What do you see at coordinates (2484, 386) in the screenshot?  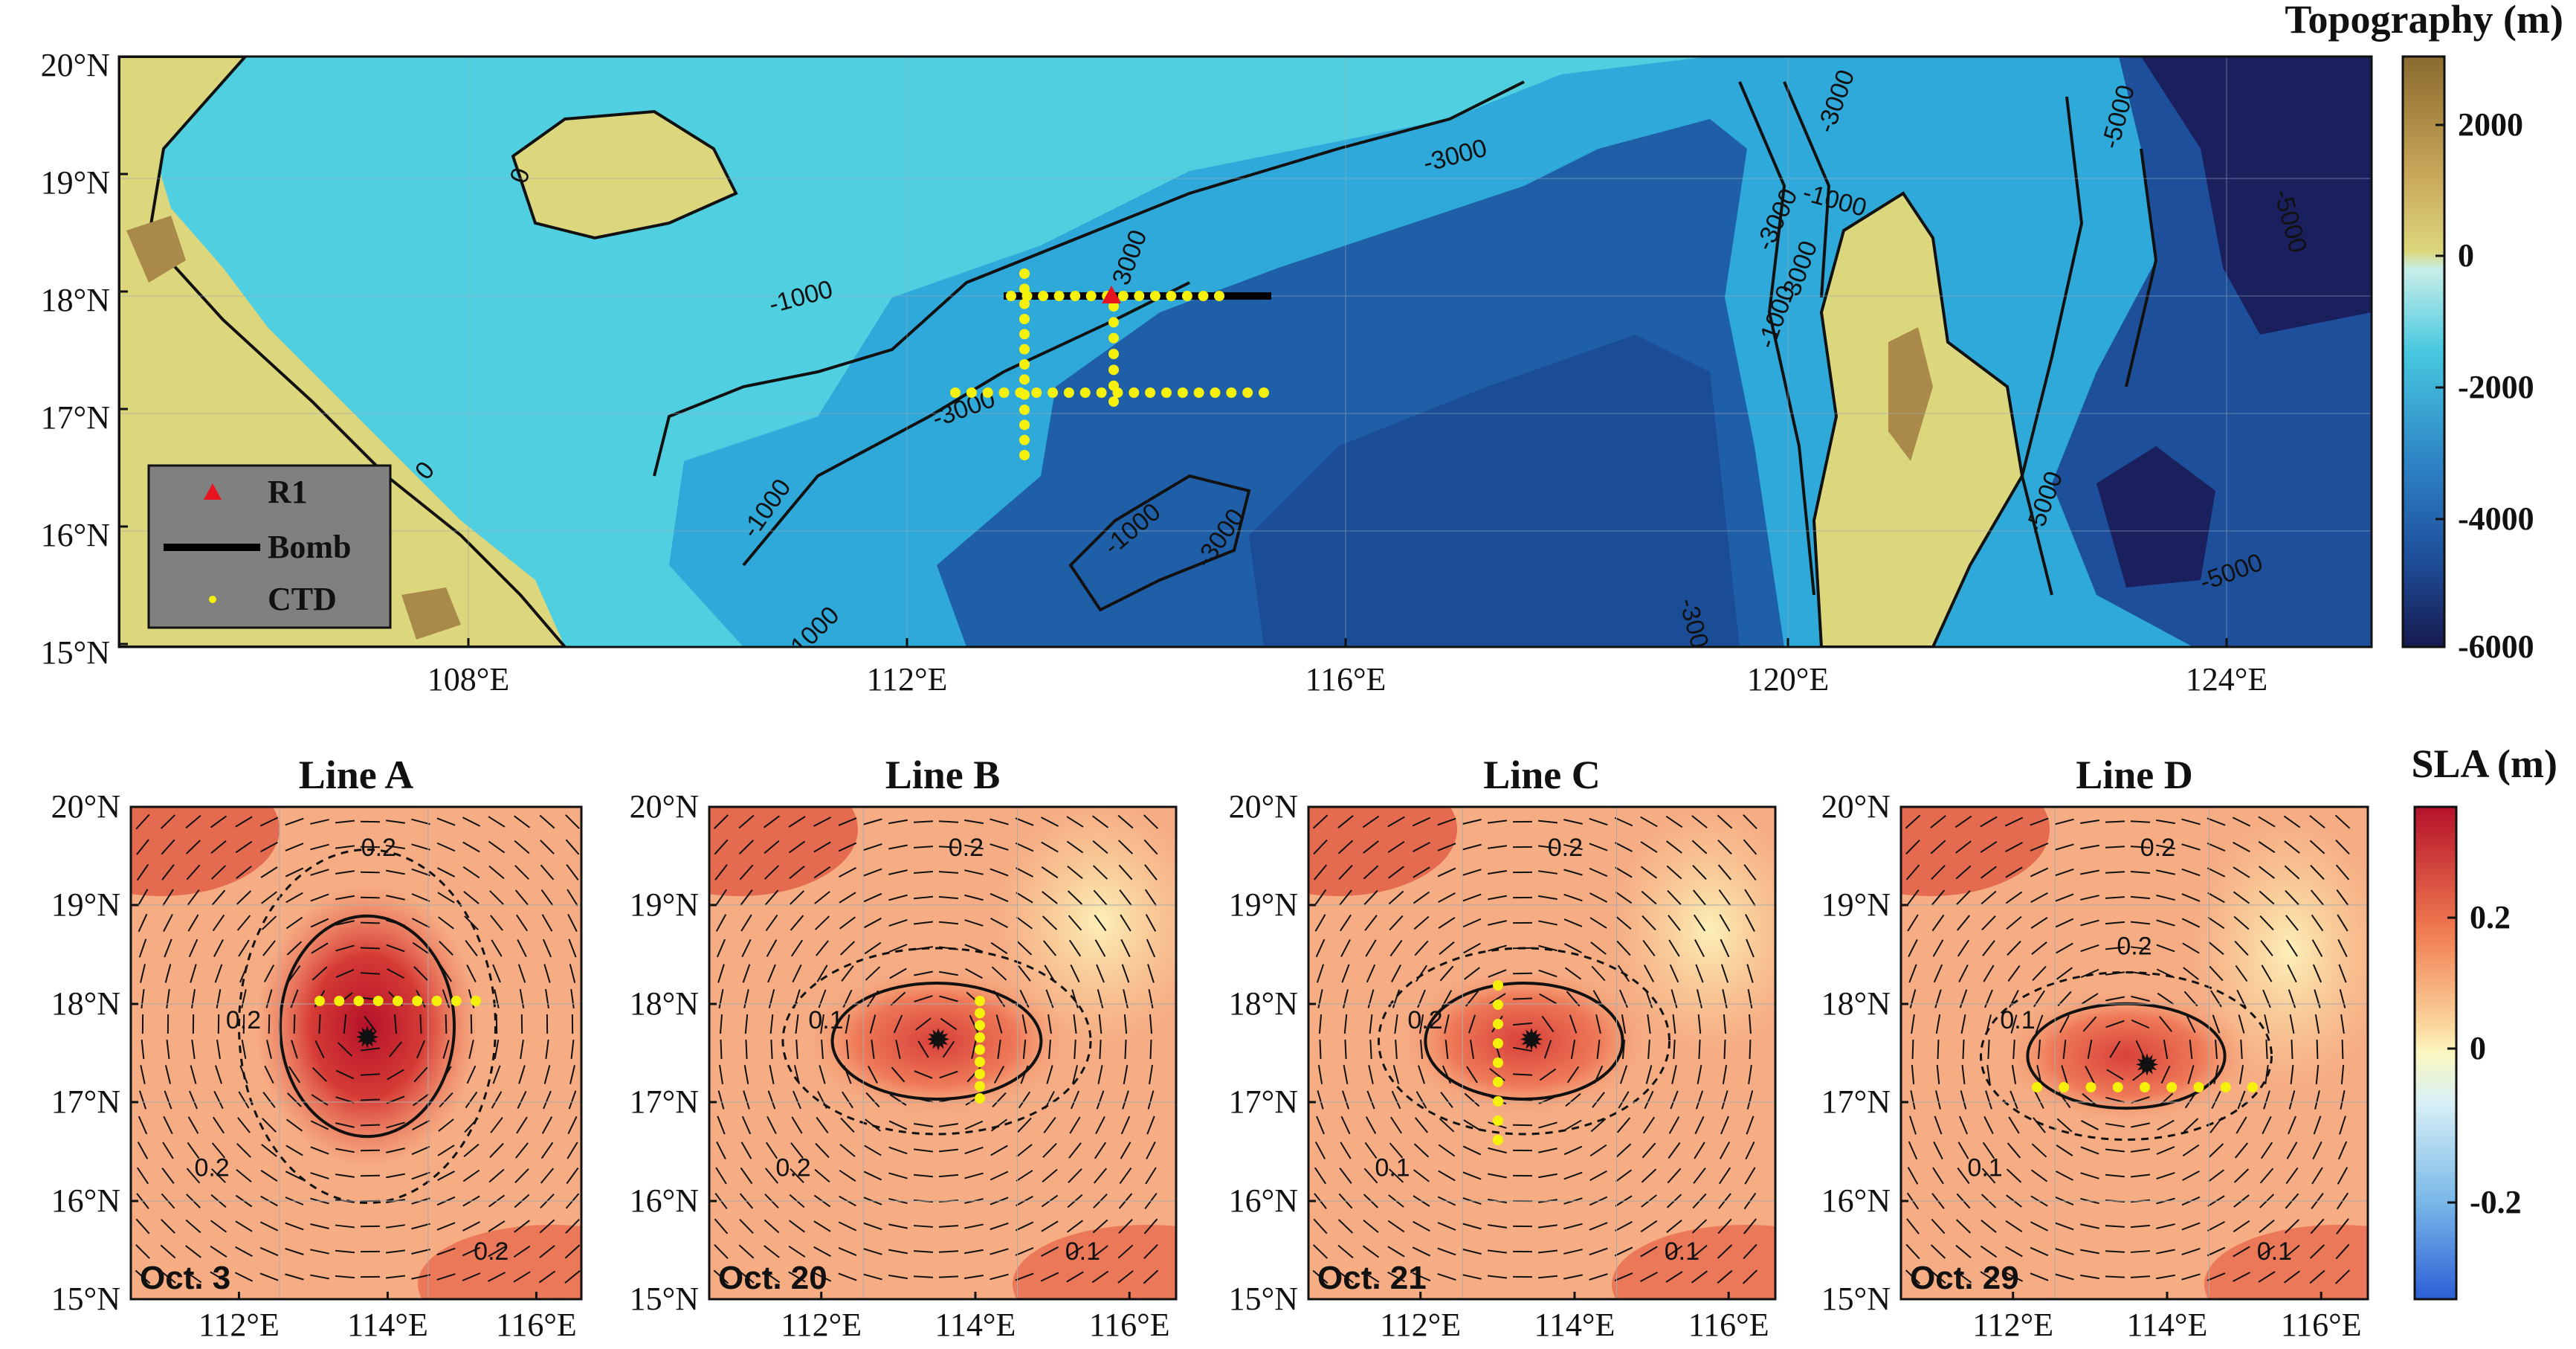 I see `topography-colorbar-ticks: 2000 0 -2000 -4000 -6000` at bounding box center [2484, 386].